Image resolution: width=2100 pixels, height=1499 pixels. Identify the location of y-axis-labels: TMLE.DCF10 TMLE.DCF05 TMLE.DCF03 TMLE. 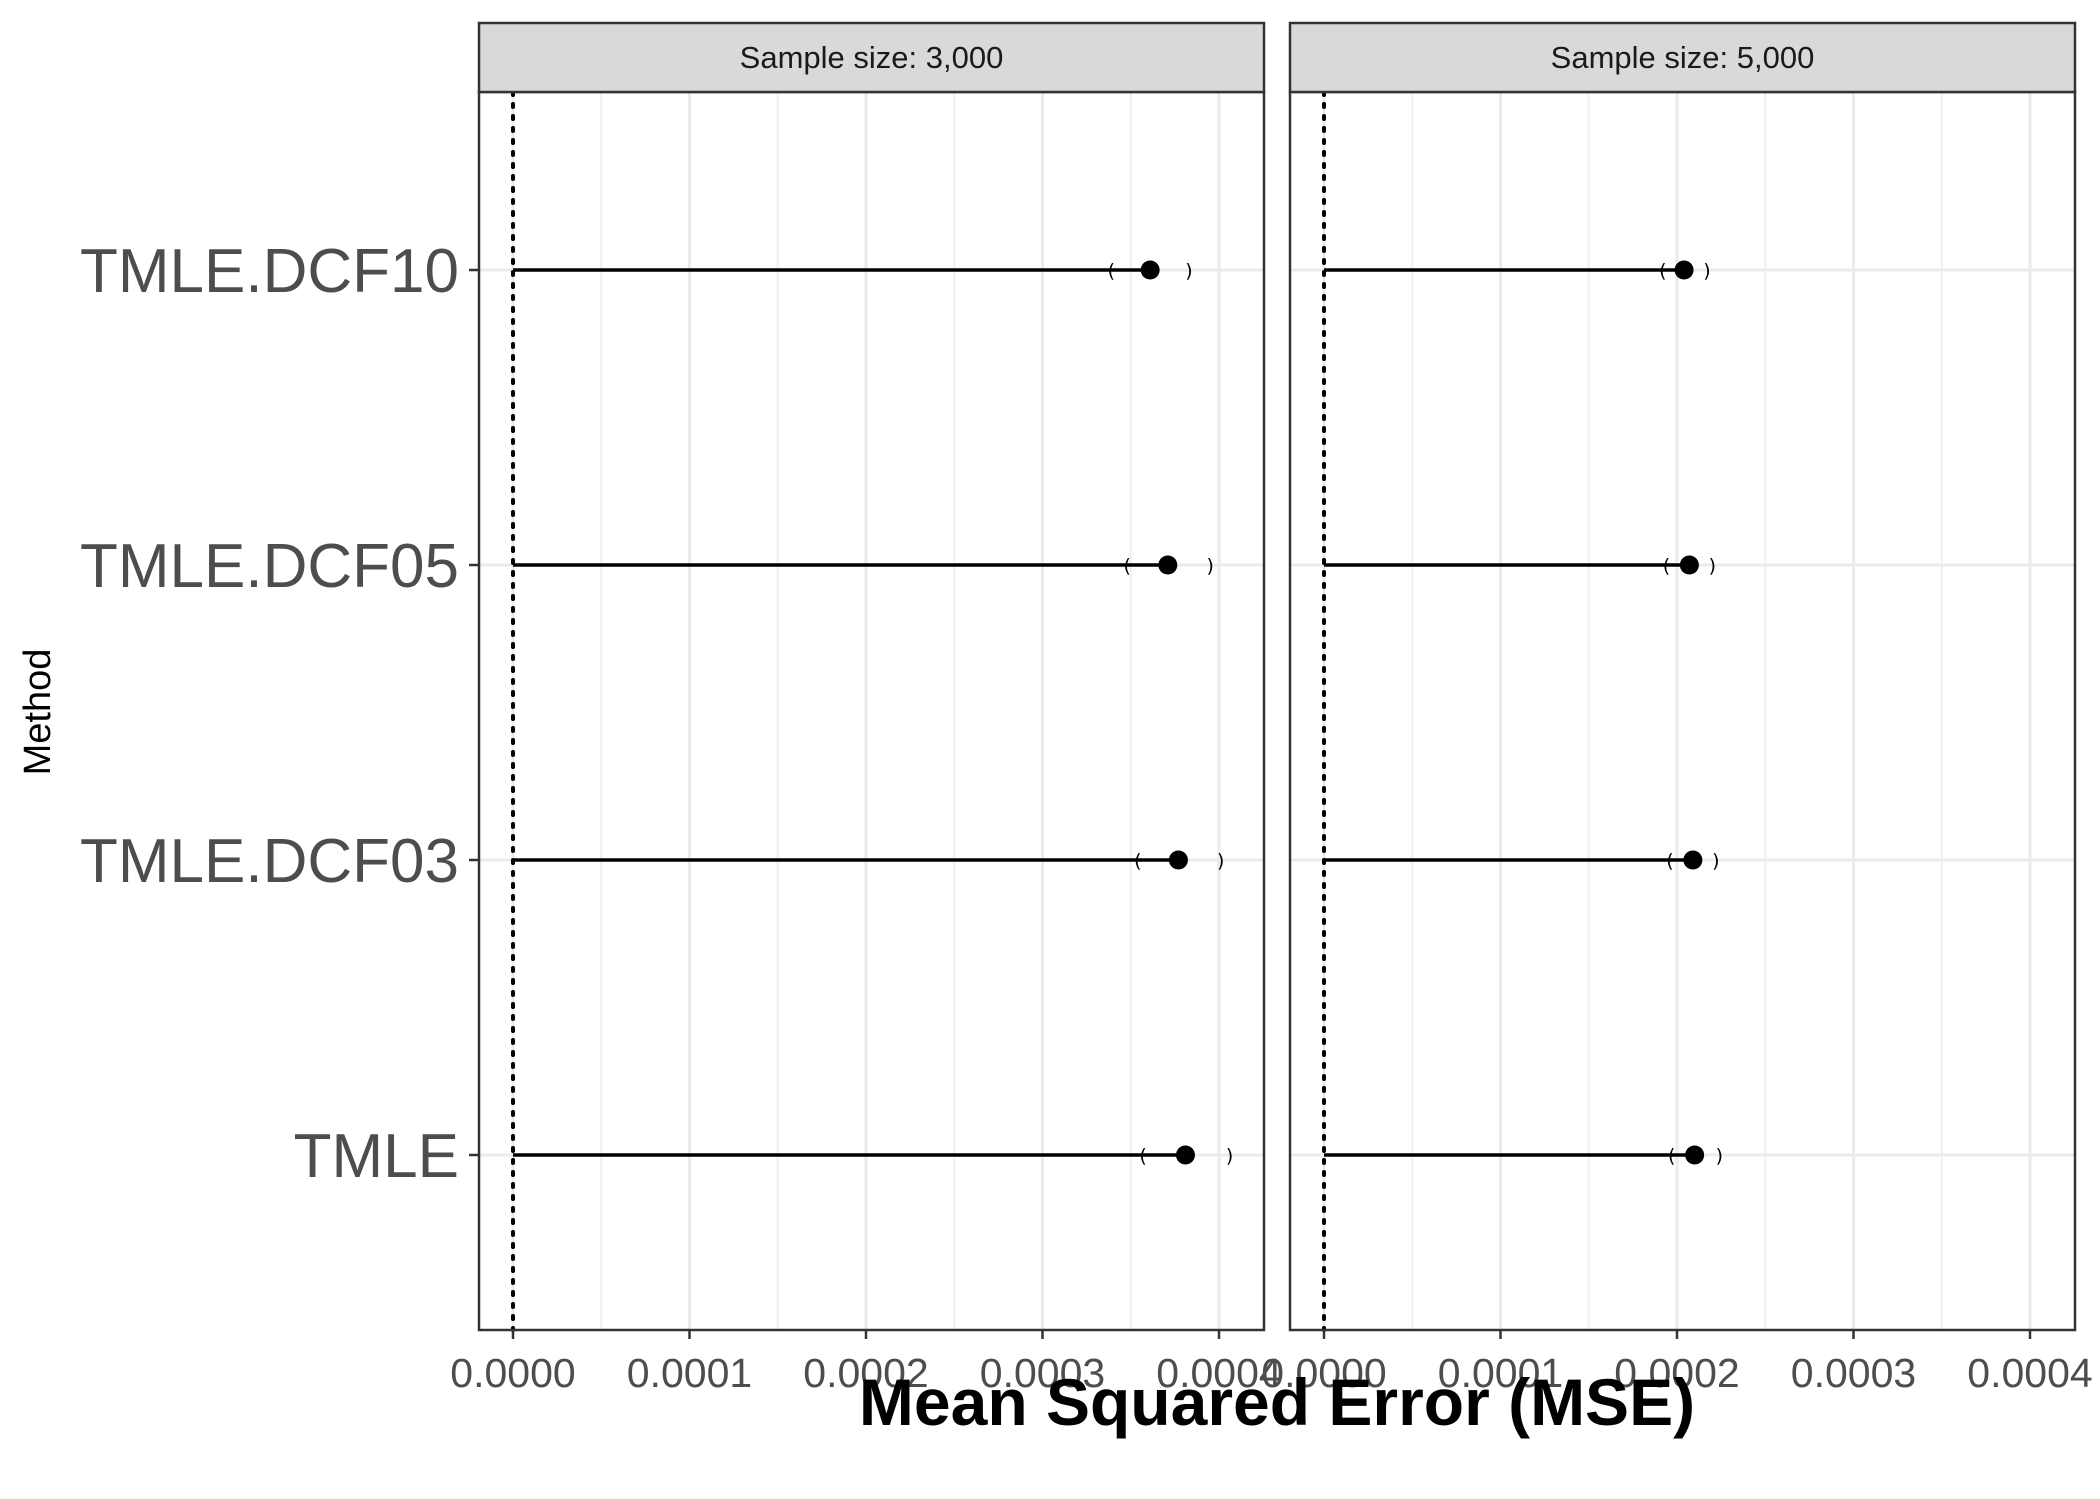
(269, 714).